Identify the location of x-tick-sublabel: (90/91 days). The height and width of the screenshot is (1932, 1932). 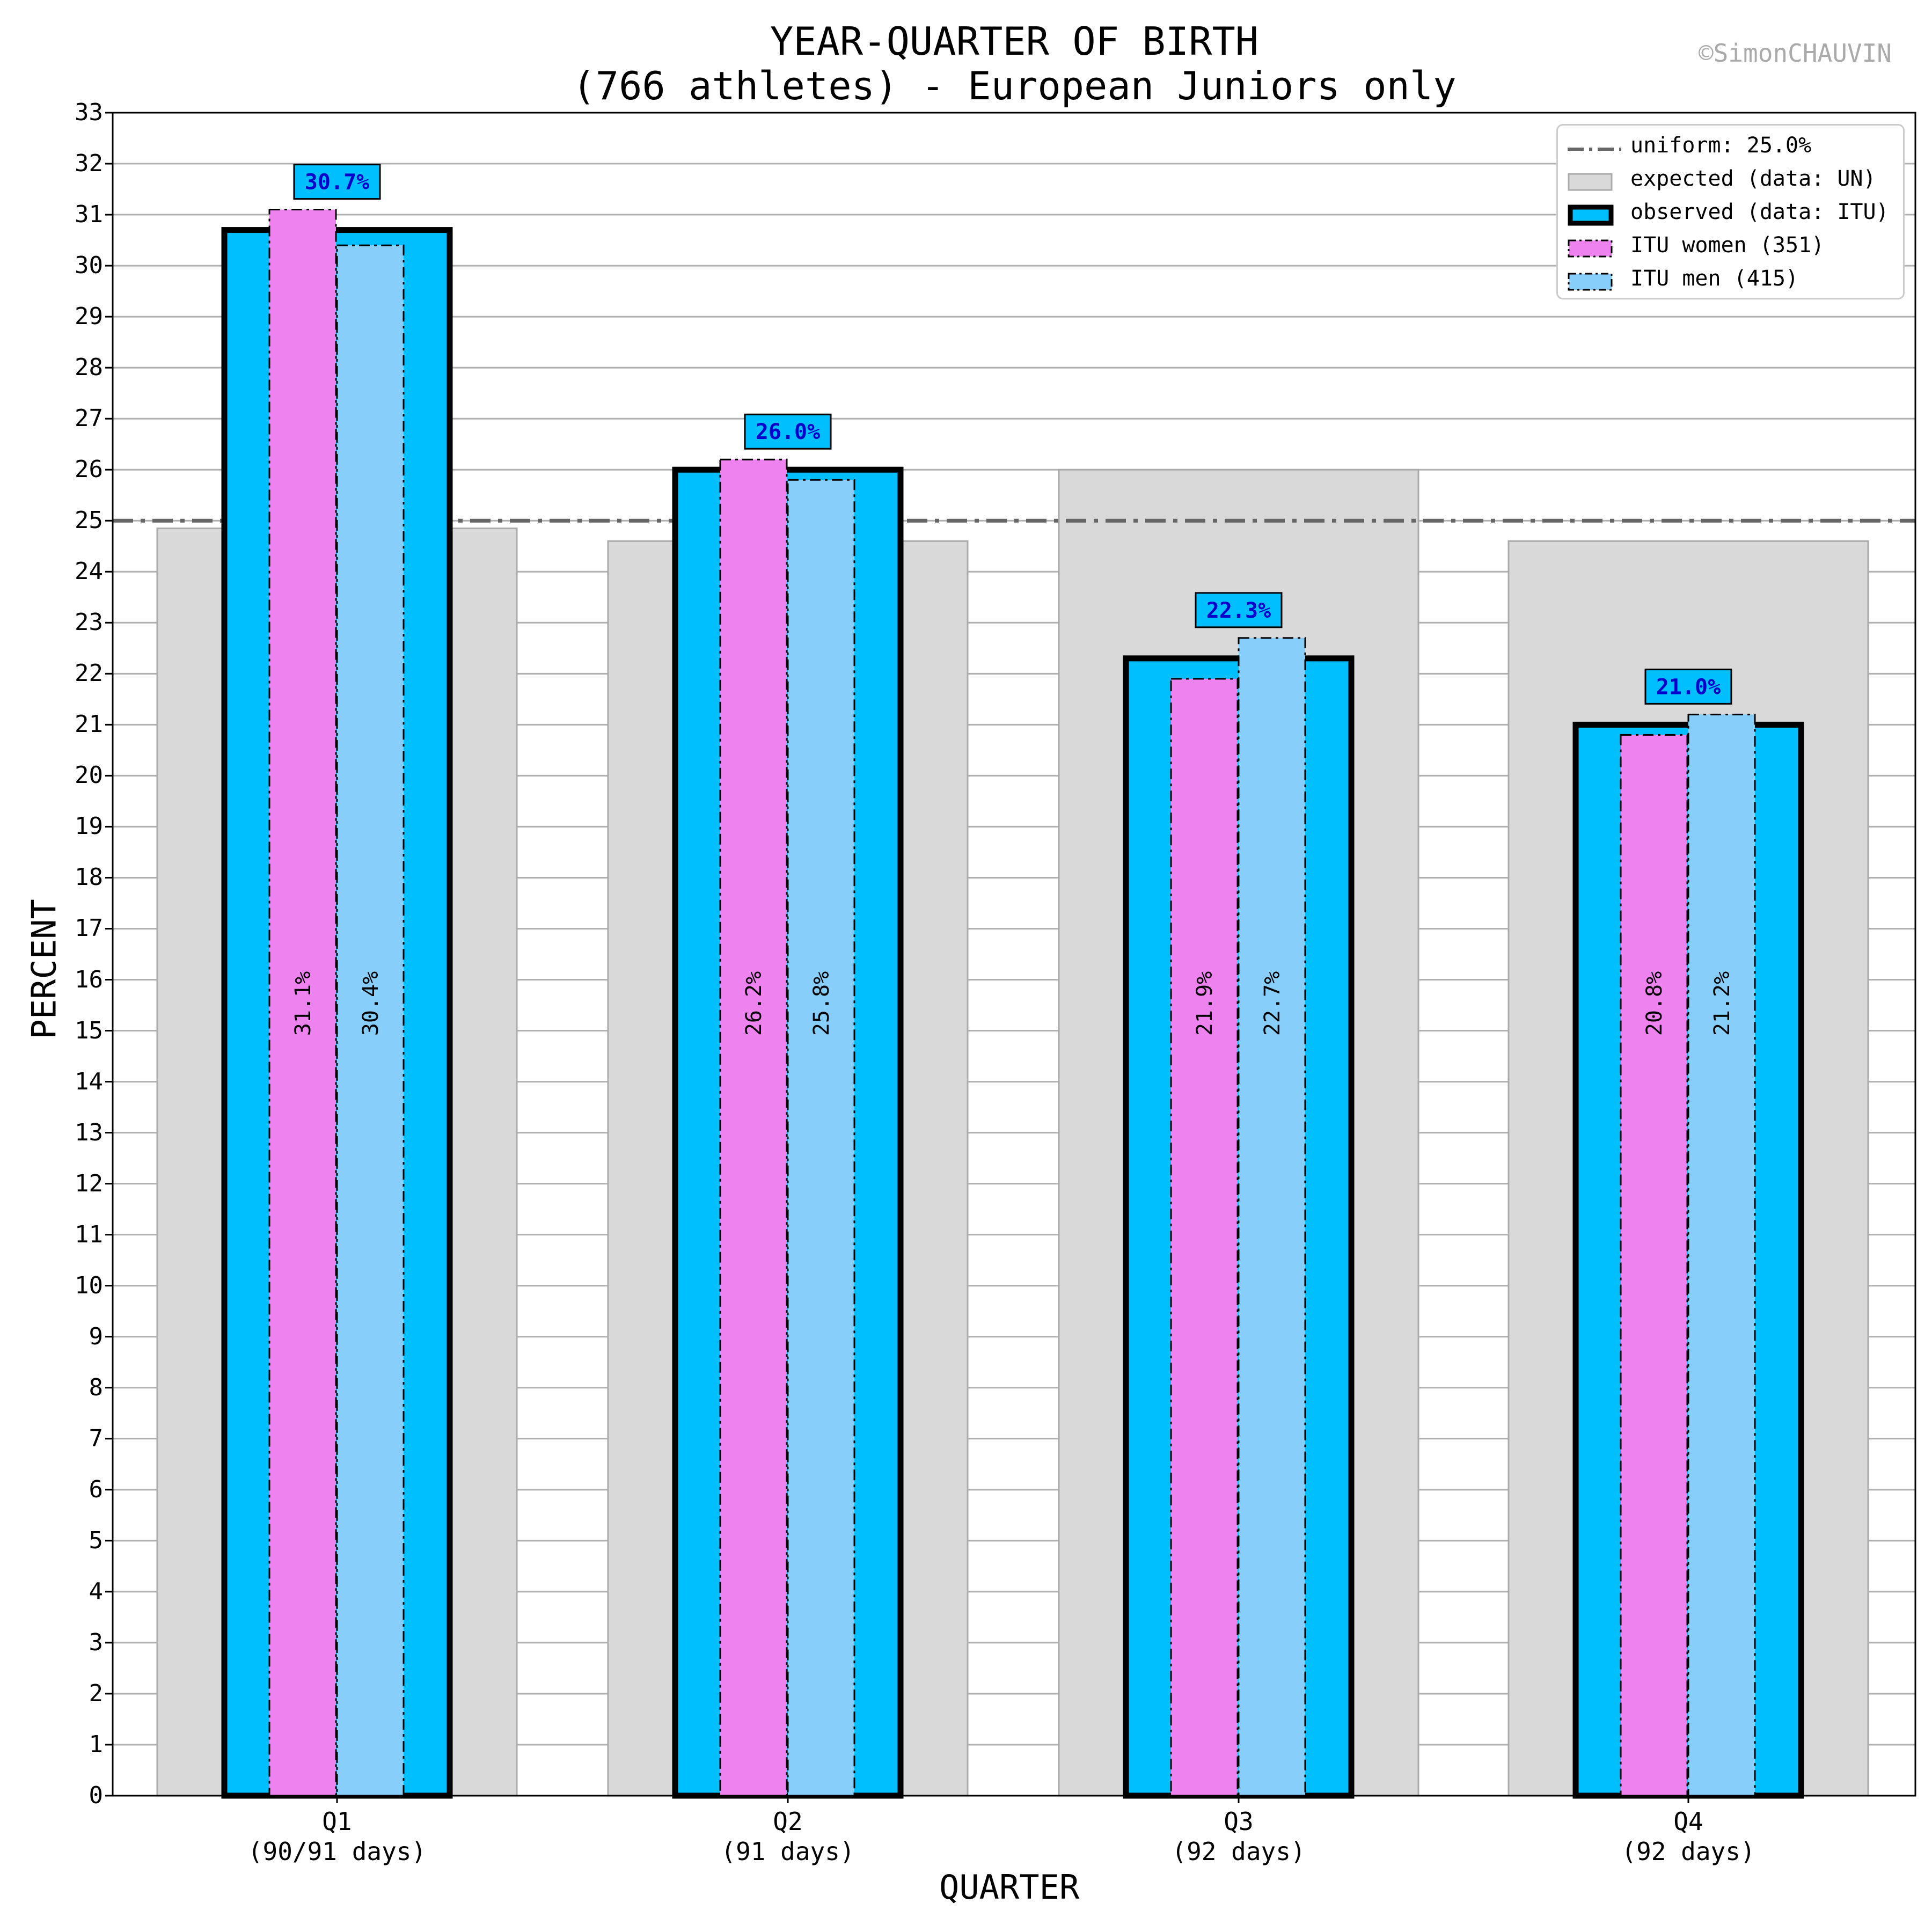
(337, 1851).